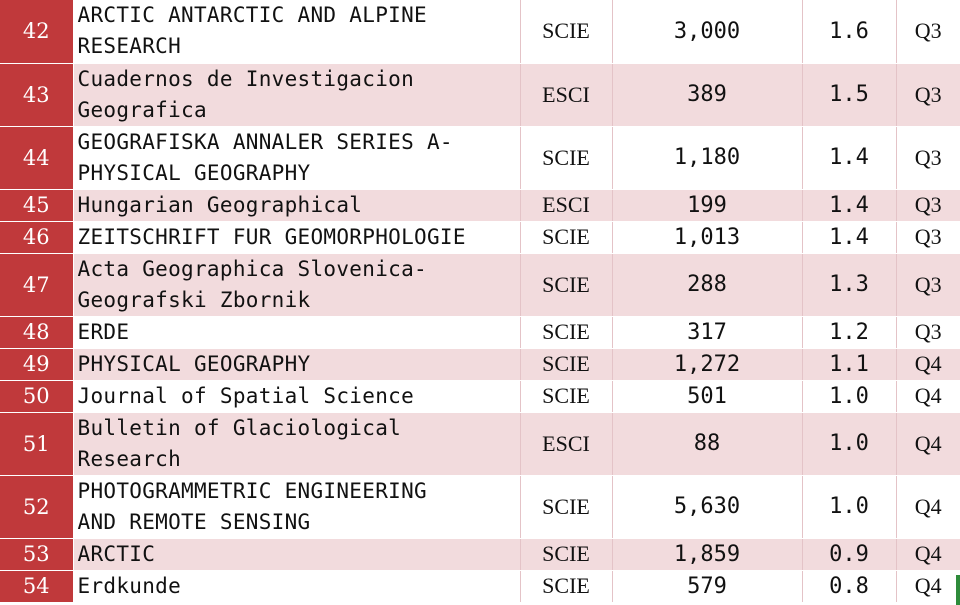  Describe the element at coordinates (37, 205) in the screenshot. I see `rank-cell: 45` at that location.